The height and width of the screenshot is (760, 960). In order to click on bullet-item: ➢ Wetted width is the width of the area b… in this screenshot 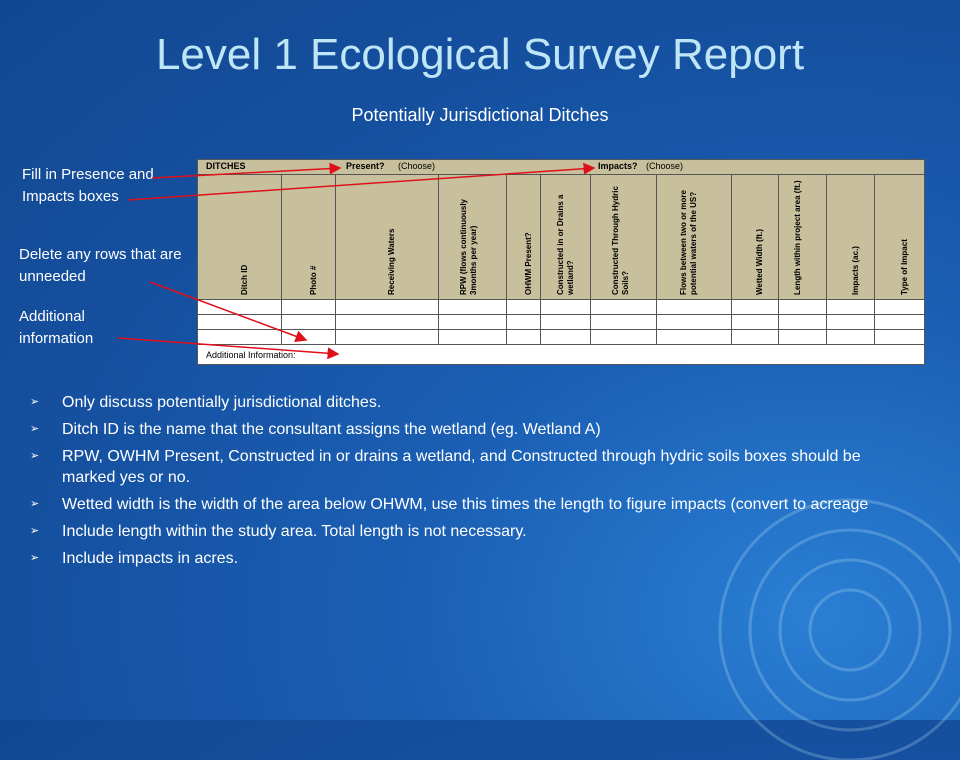, I will do `click(449, 504)`.